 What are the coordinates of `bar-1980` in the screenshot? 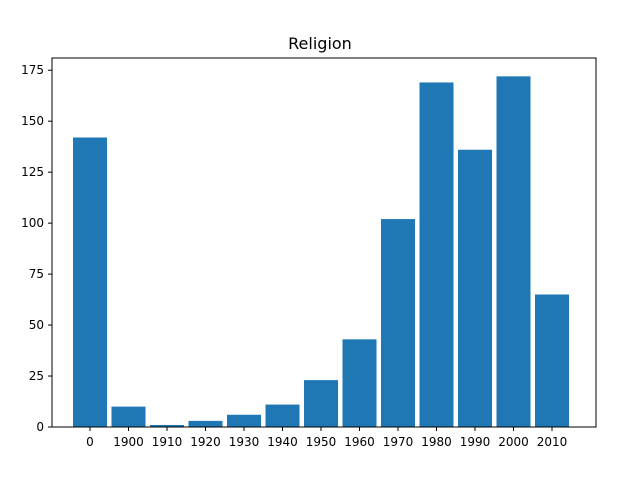 It's located at (436, 255).